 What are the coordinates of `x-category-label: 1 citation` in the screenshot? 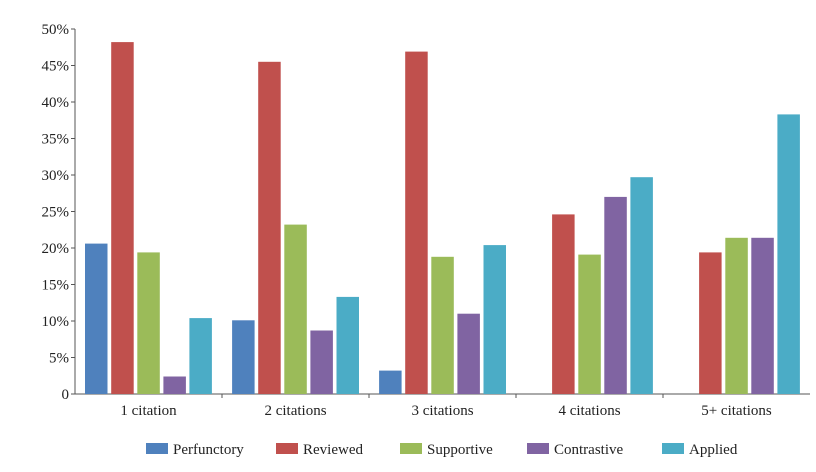 It's located at (148, 411).